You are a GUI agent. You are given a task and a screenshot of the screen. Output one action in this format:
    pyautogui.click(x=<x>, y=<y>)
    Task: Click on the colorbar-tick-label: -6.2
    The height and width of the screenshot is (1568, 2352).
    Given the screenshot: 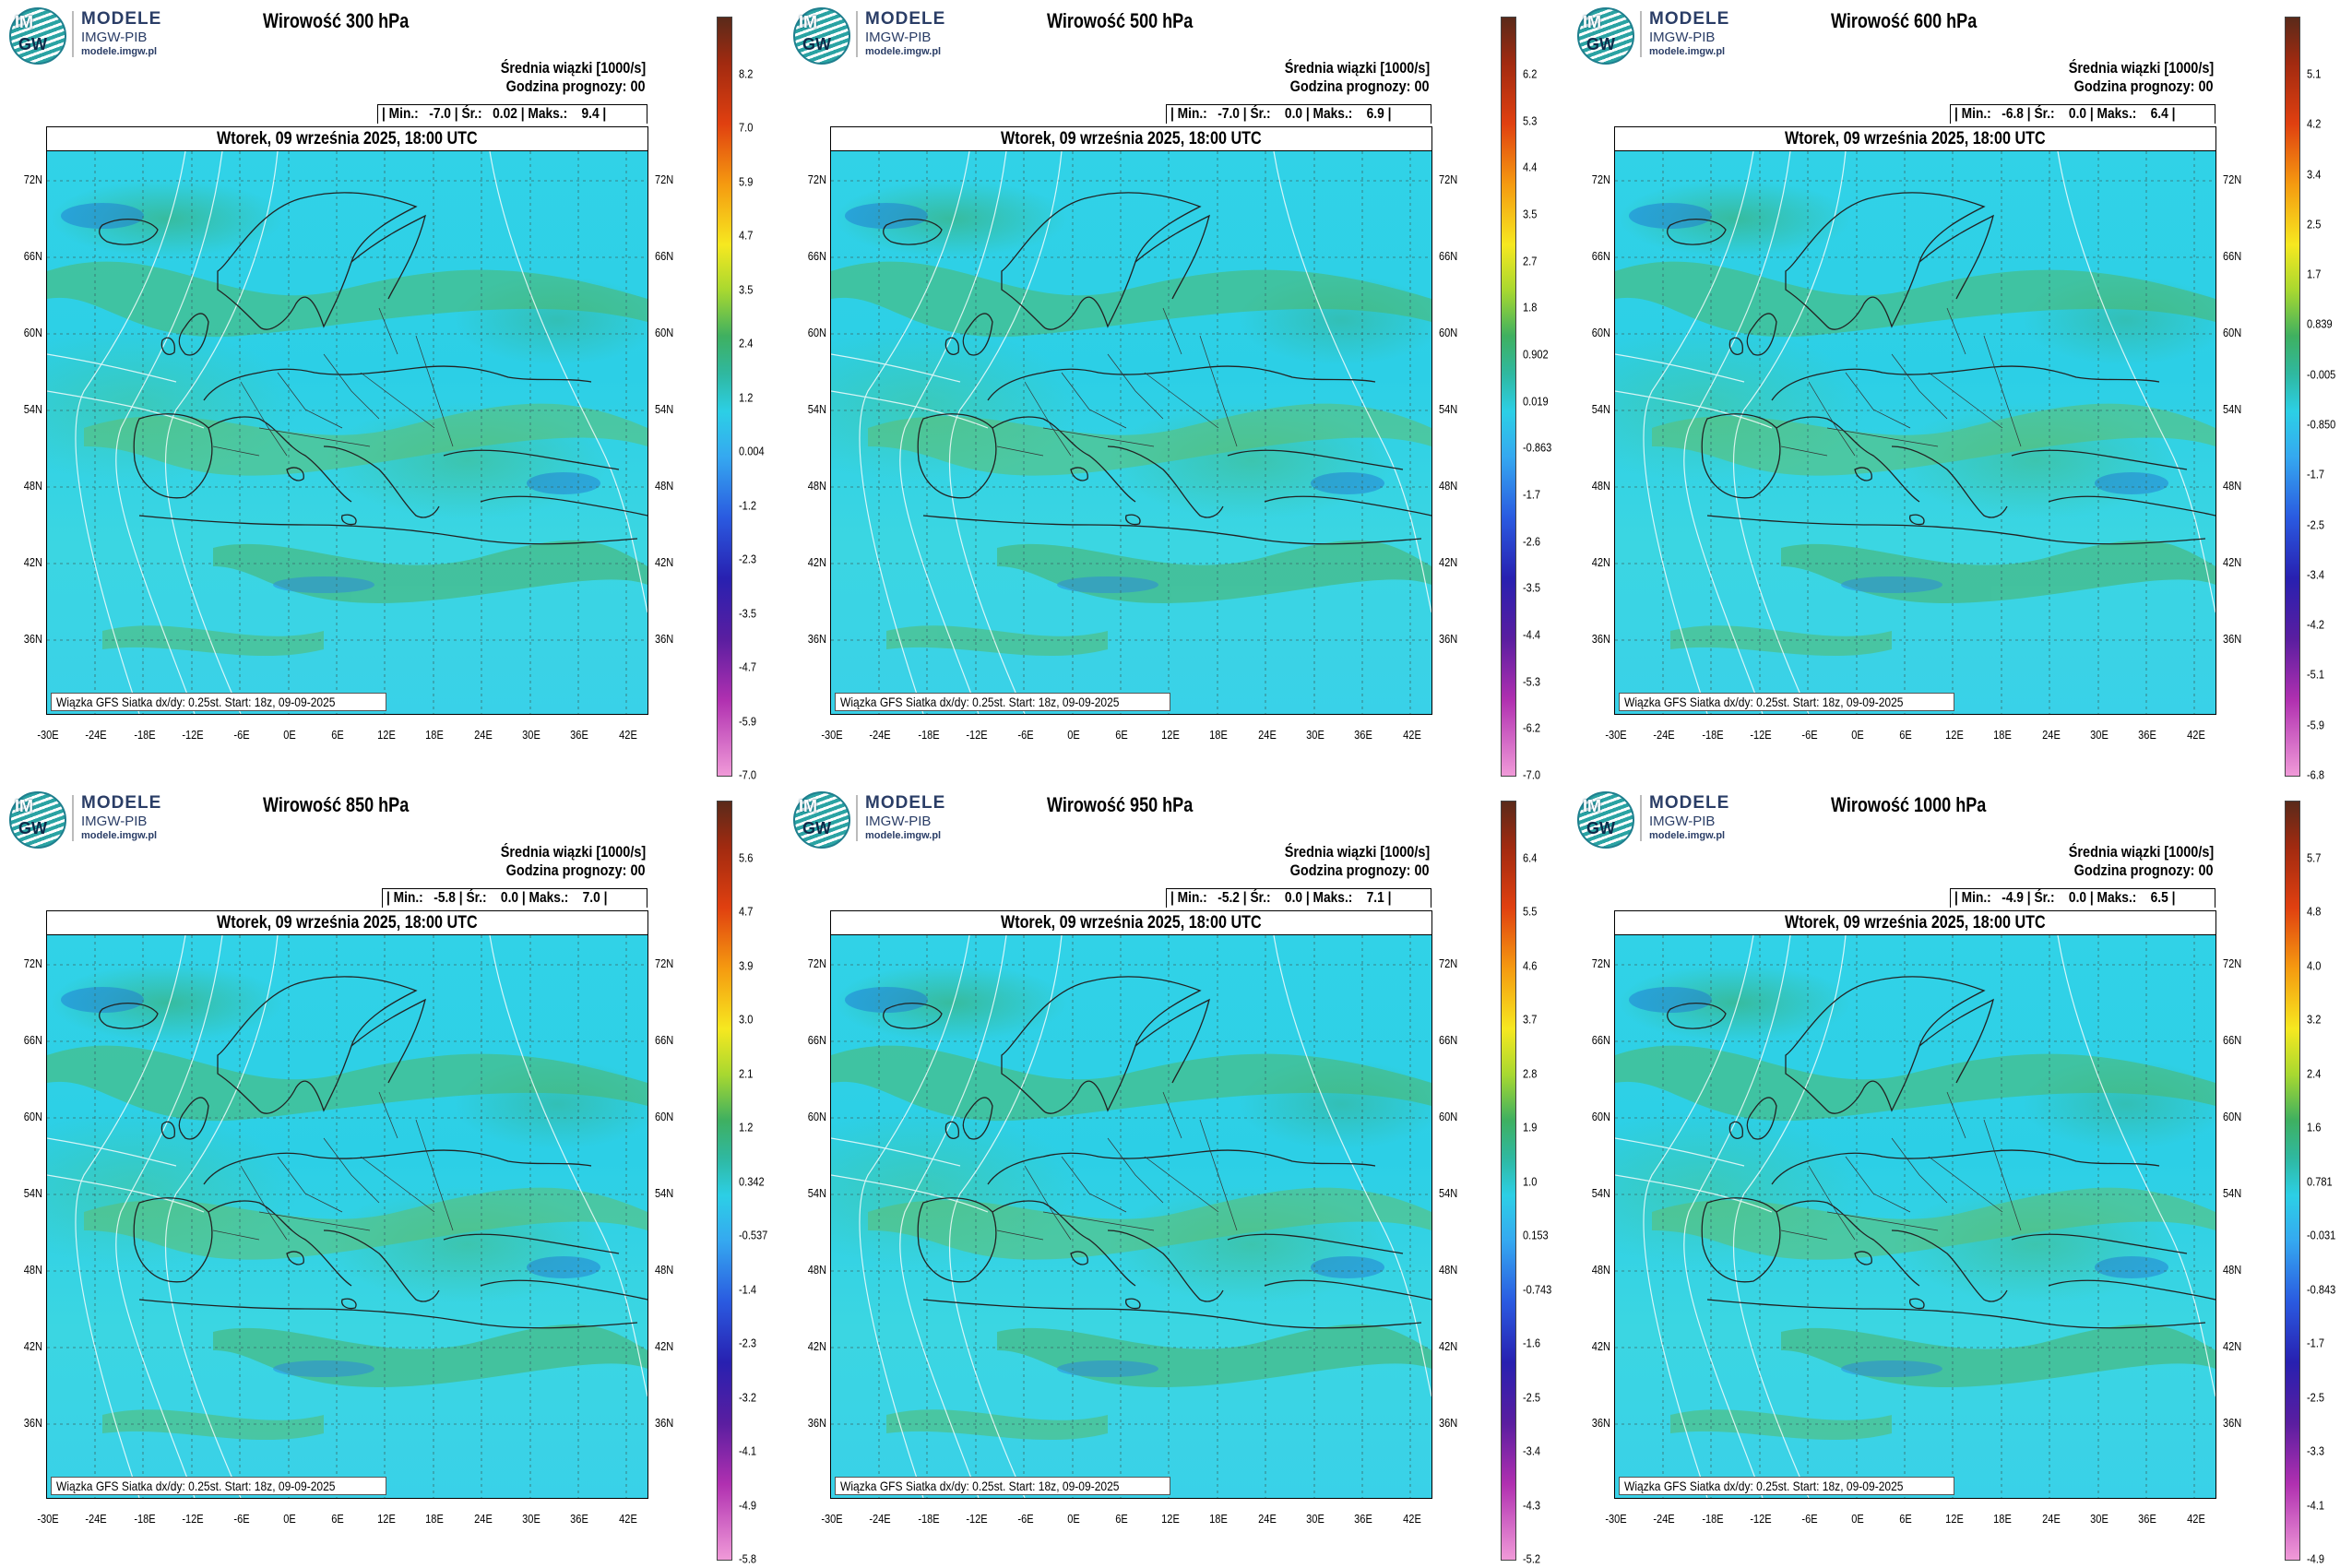 What is the action you would take?
    pyautogui.click(x=1532, y=727)
    